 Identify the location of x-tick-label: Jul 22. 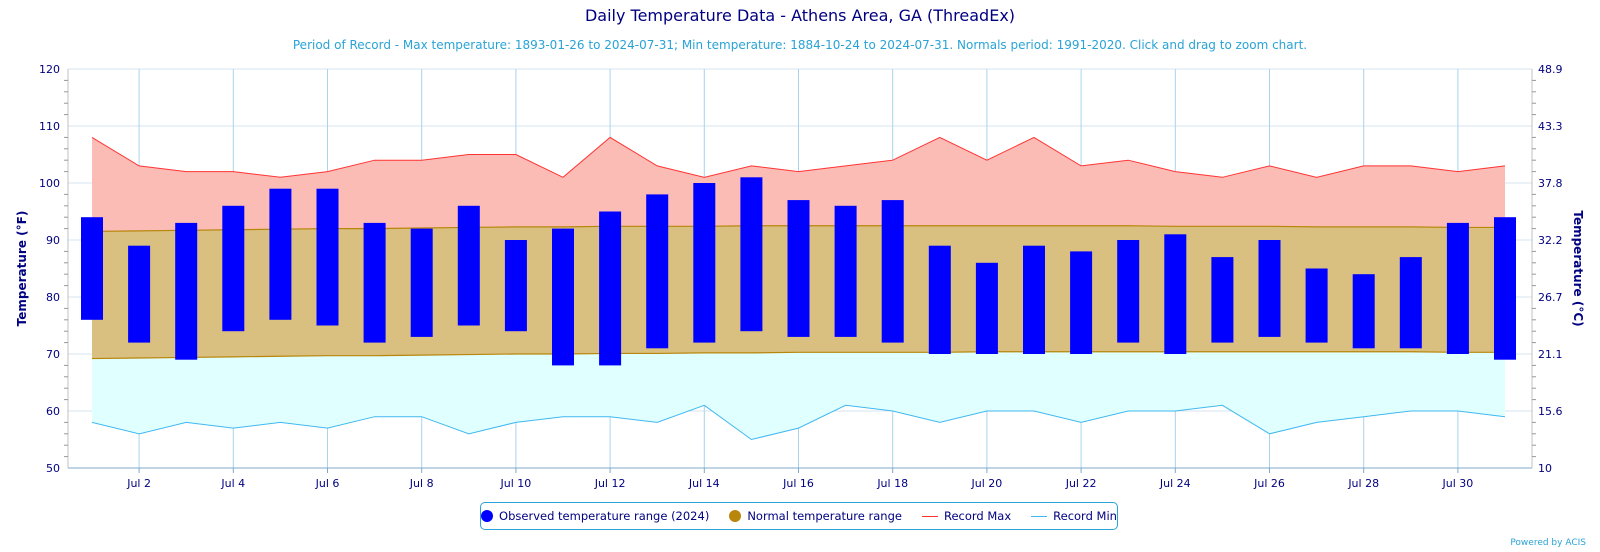
(1081, 483).